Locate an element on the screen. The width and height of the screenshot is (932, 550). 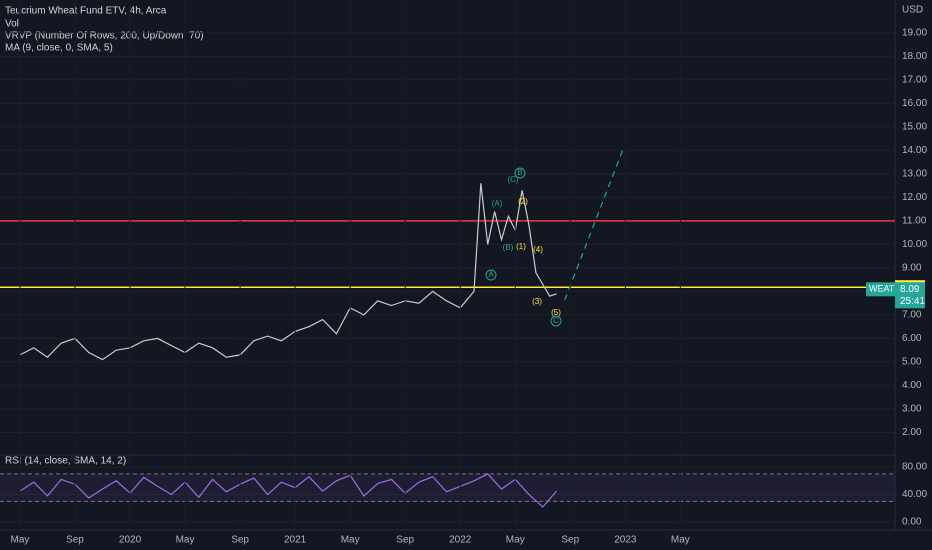
wave-label: B is located at coordinates (519, 172).